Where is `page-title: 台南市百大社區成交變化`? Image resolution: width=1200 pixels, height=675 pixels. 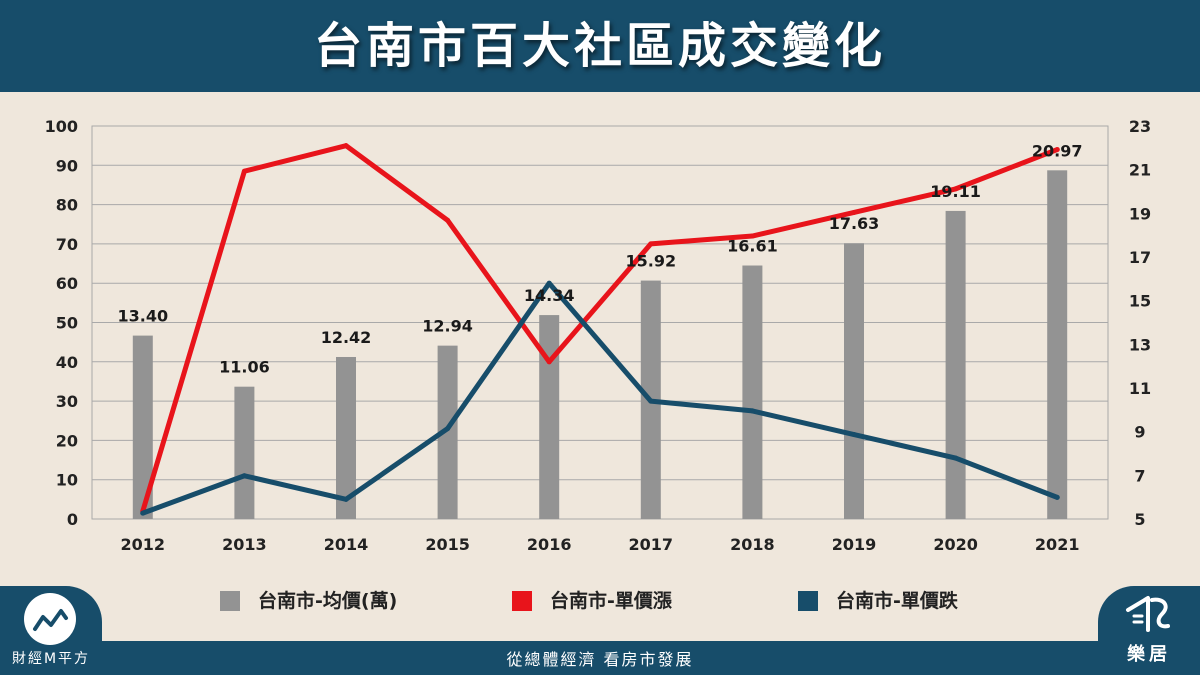 page-title: 台南市百大社區成交變化 is located at coordinates (599, 46).